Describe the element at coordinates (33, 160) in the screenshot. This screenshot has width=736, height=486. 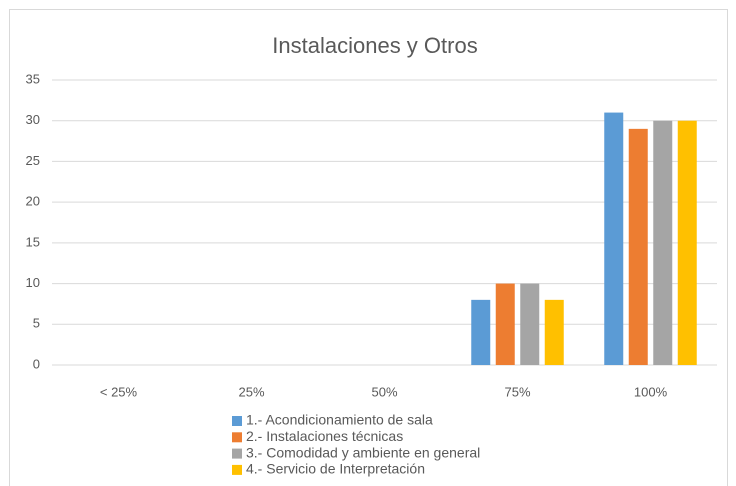
I see `y-tick-label: 25` at that location.